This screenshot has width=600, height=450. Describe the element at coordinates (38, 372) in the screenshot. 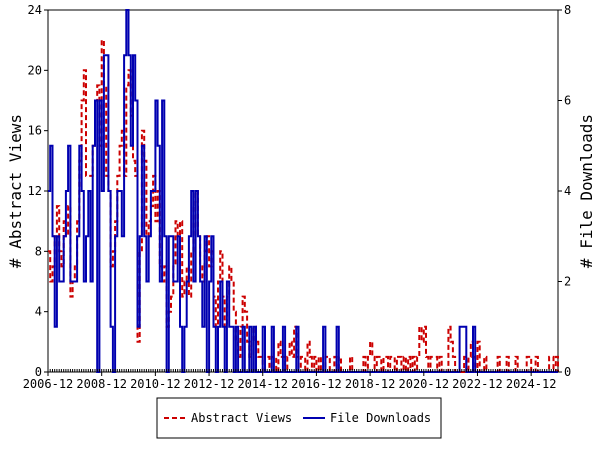

I see `y-left-tick-label: 0` at that location.